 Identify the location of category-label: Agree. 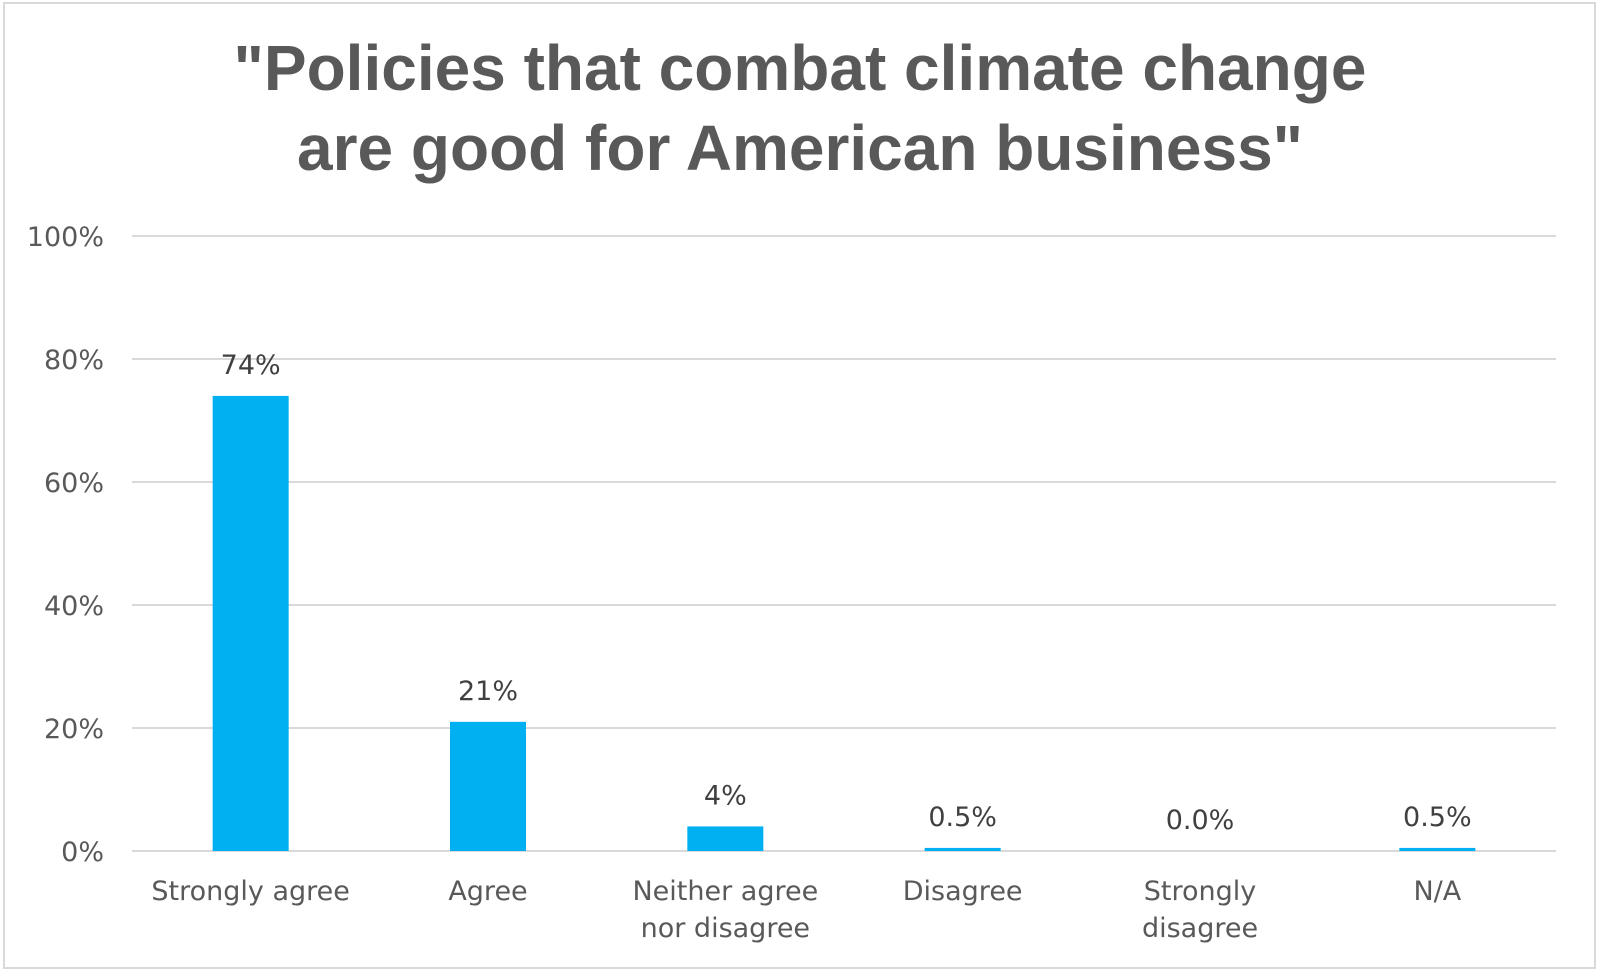
(487, 891).